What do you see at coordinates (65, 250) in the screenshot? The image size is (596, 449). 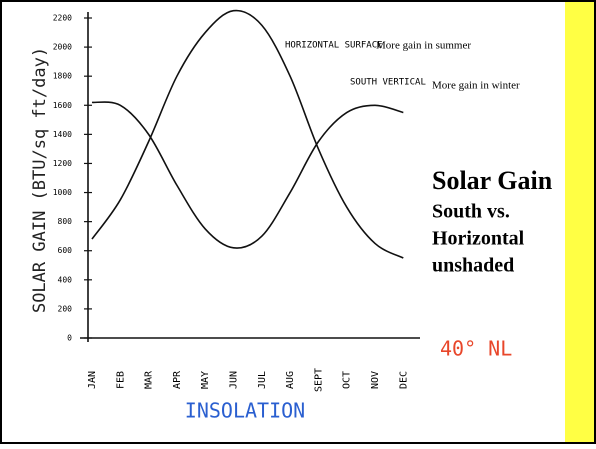 I see `y-tick-label: 600` at bounding box center [65, 250].